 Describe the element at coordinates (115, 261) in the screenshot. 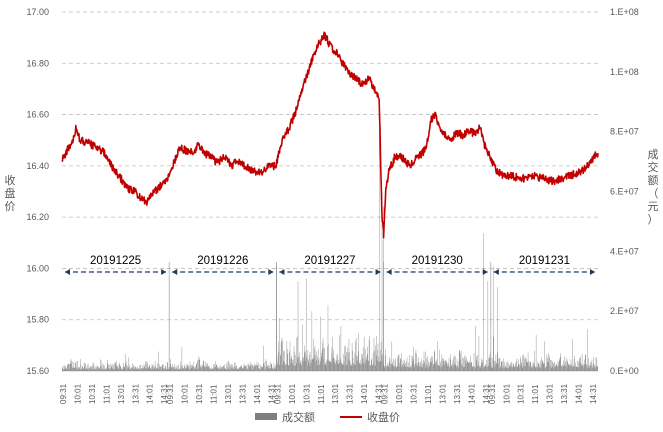

I see `day-label: 20191225` at that location.